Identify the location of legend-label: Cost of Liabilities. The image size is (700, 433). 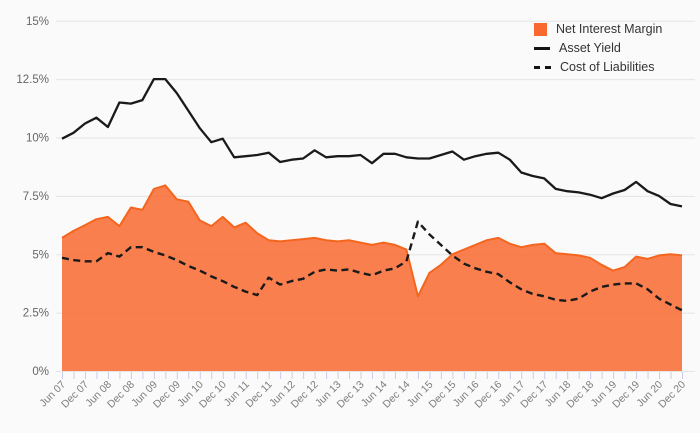
(607, 67).